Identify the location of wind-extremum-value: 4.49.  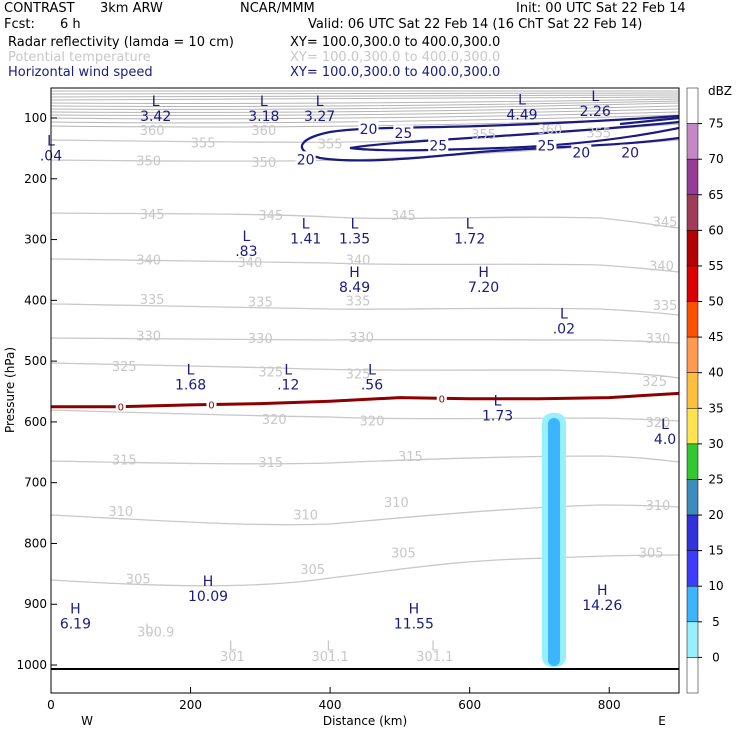
(521, 116).